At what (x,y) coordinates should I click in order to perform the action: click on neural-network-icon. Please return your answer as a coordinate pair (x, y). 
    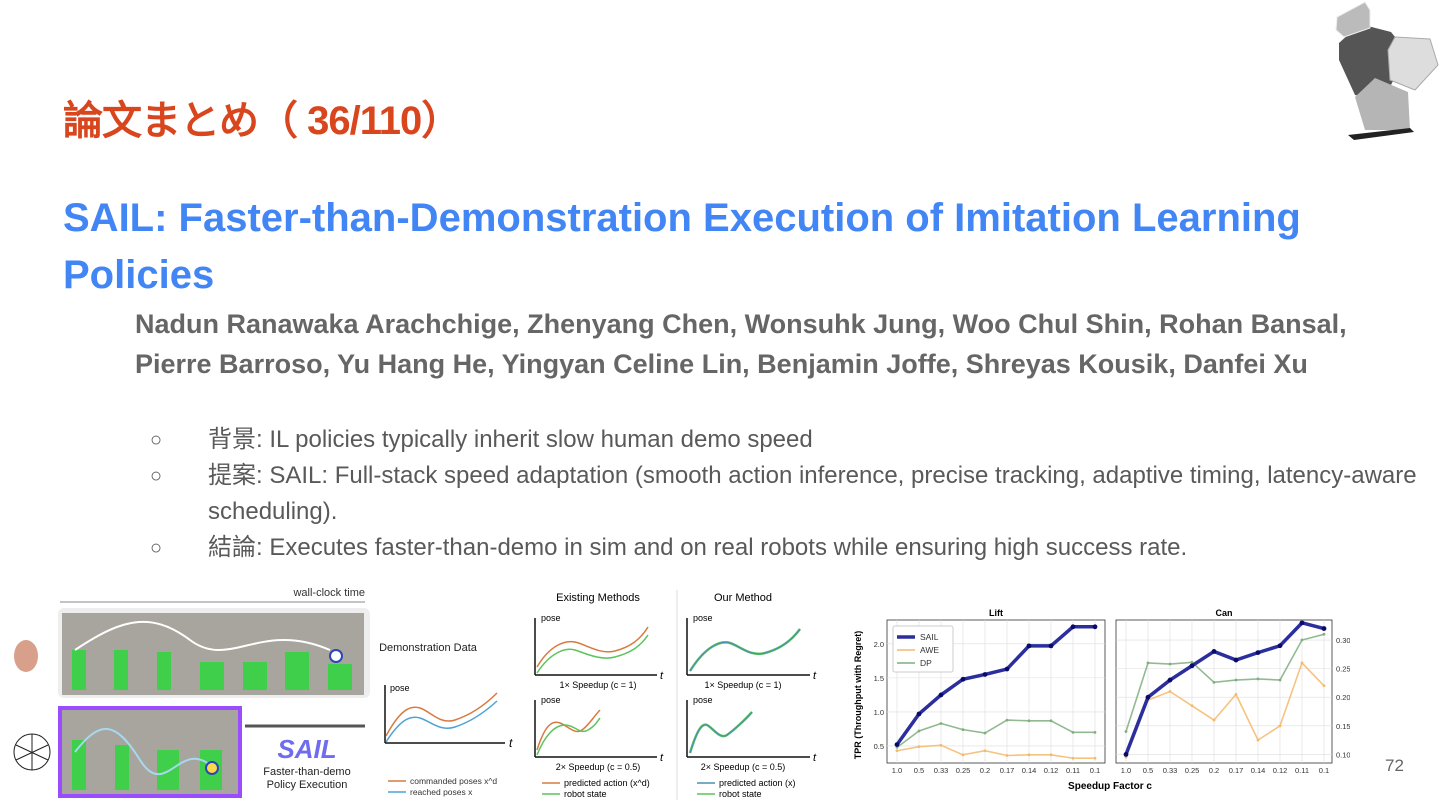
    Looking at the image, I should click on (32, 752).